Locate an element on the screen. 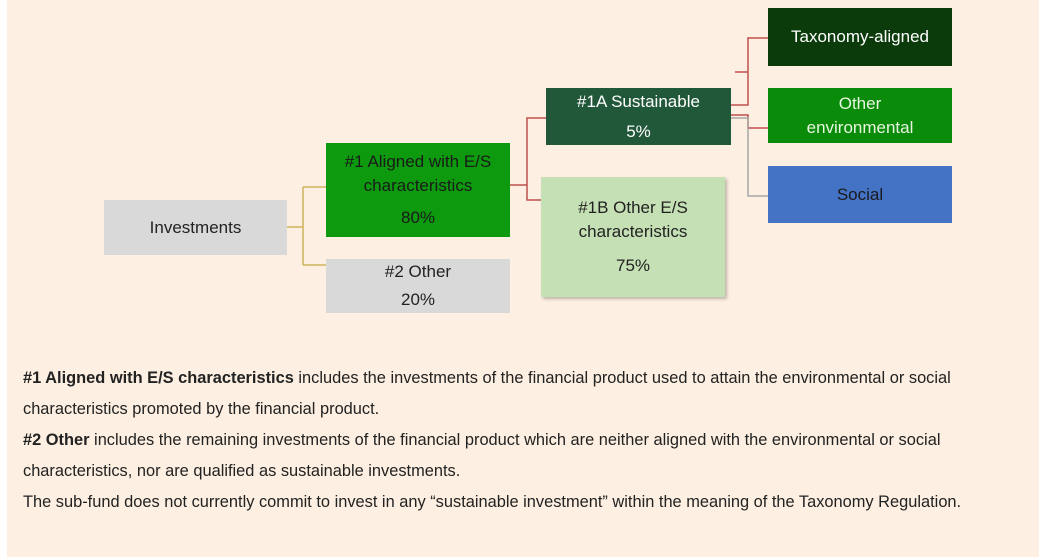 Image resolution: width=1046 pixels, height=557 pixels. node-label: #1B Other E/S characteristics is located at coordinates (633, 219).